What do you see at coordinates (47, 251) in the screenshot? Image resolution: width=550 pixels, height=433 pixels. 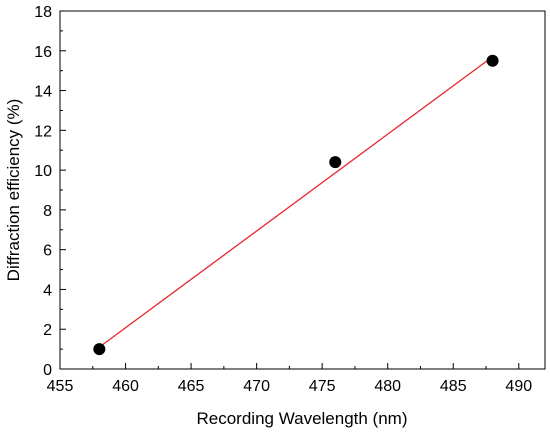 I see `y-tick-label: 6` at bounding box center [47, 251].